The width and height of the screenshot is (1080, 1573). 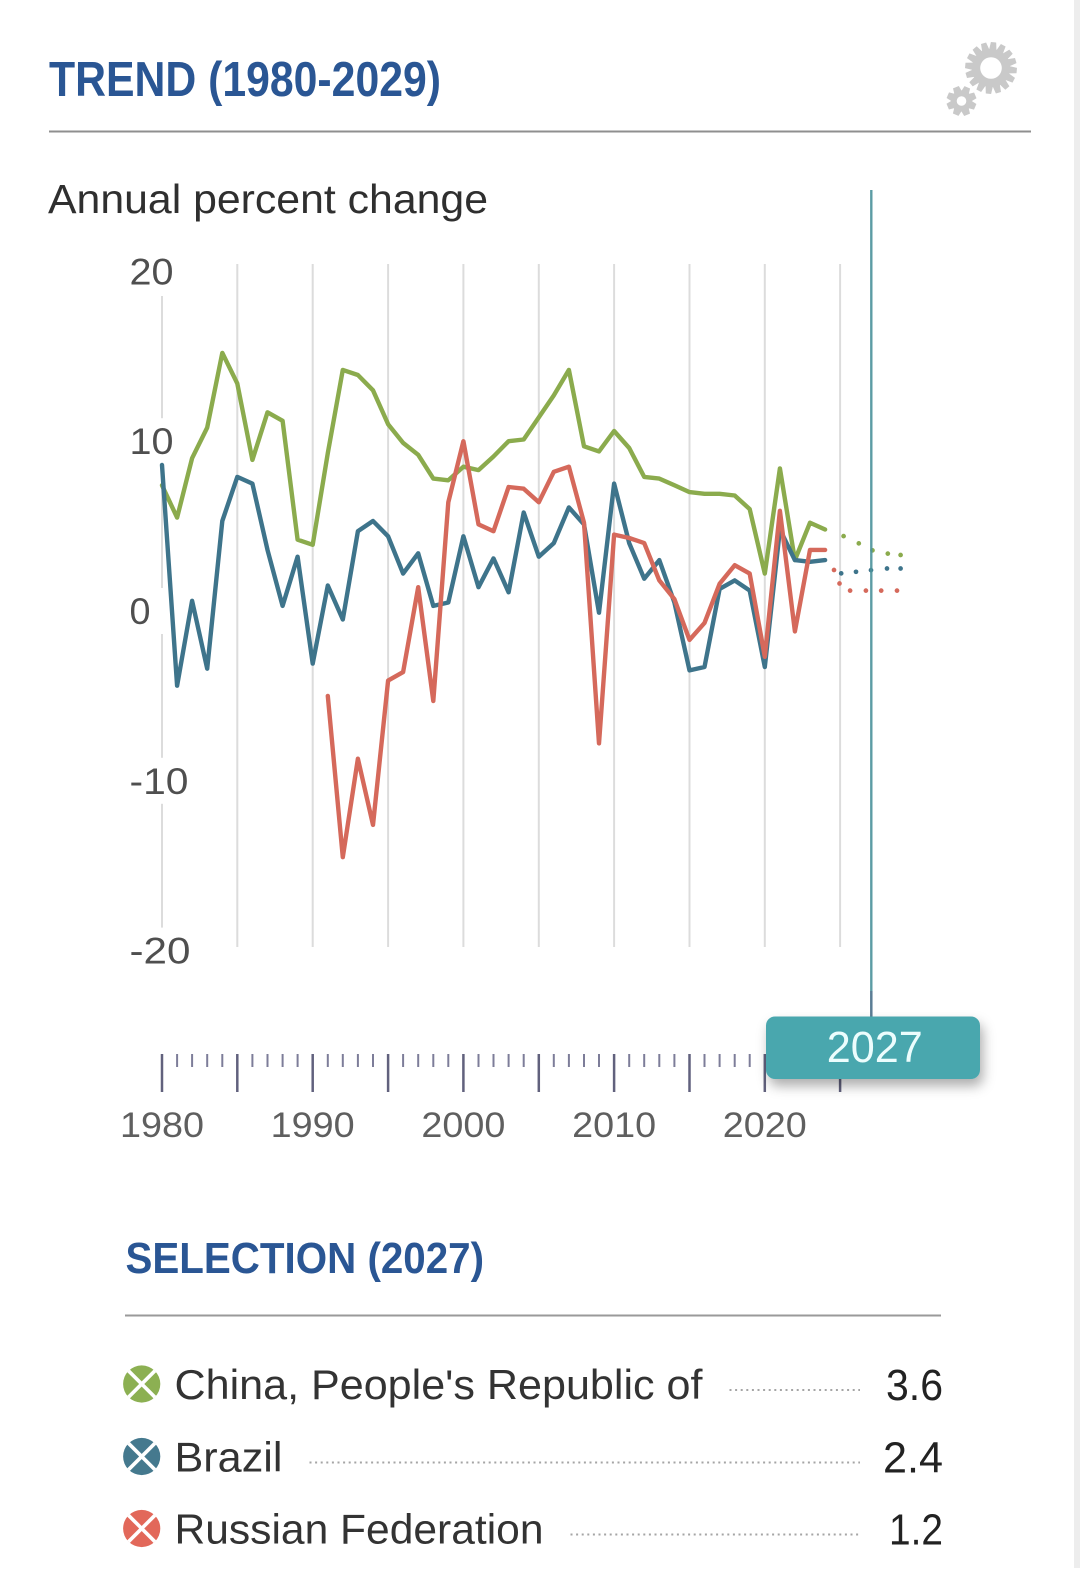 What do you see at coordinates (162, 1125) in the screenshot?
I see `svg-text: 1980` at bounding box center [162, 1125].